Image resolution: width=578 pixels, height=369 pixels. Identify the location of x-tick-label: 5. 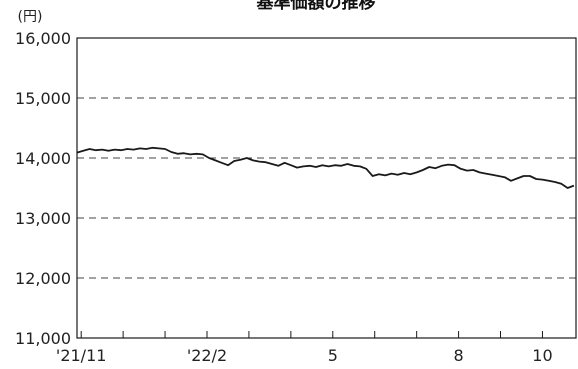
(333, 355).